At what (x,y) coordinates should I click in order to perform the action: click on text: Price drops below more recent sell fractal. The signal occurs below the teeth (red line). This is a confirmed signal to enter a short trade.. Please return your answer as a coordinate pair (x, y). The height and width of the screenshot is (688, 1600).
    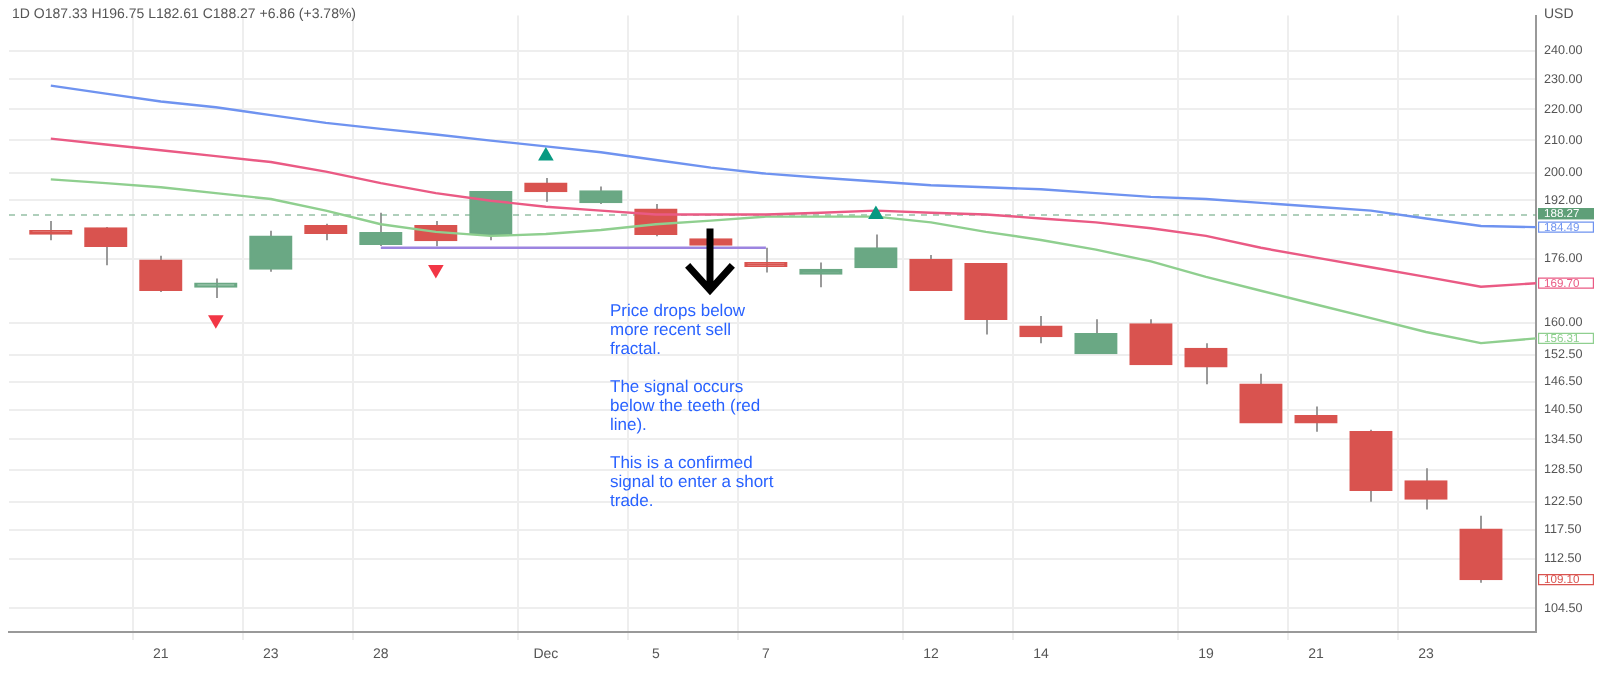
    Looking at the image, I should click on (692, 405).